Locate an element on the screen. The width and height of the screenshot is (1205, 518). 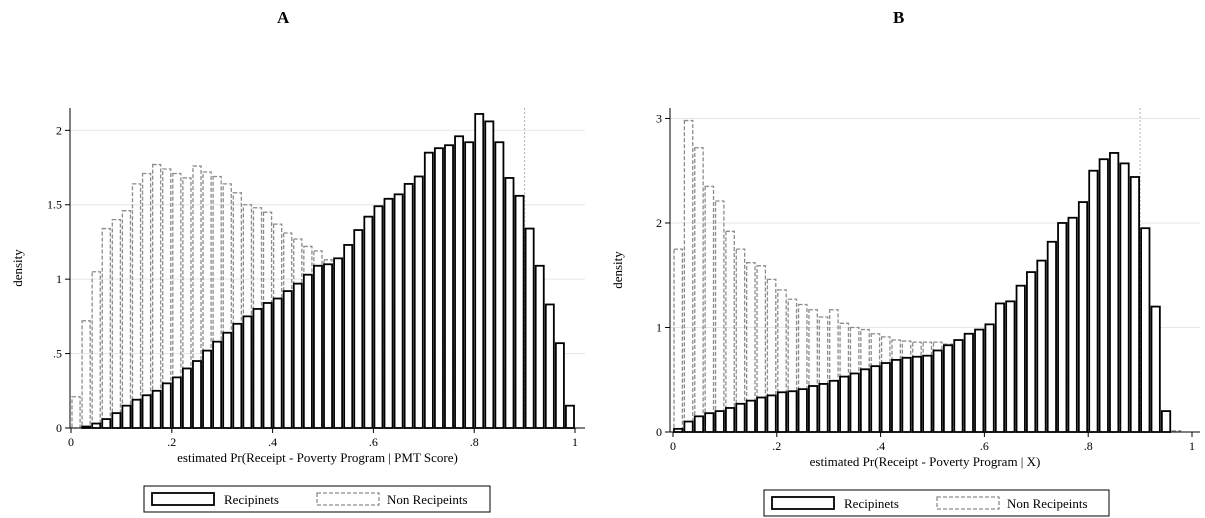
y-tick-label: .5 is located at coordinates (57, 354).